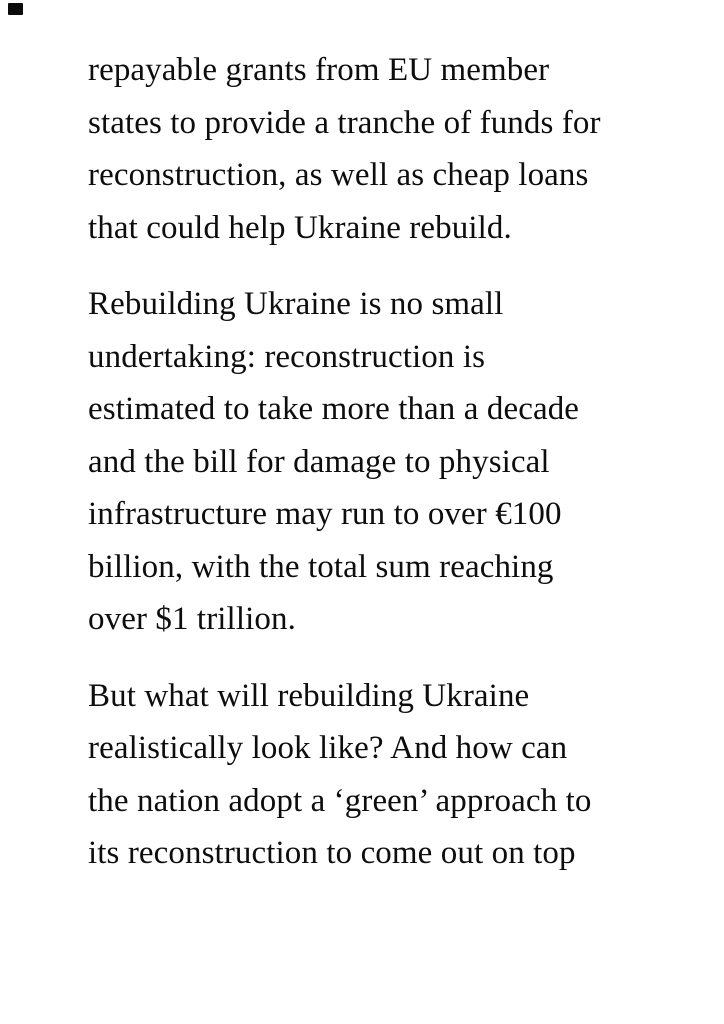 The image size is (724, 1024). Describe the element at coordinates (334, 409) in the screenshot. I see `text-line: estimated to take more than a decade` at that location.